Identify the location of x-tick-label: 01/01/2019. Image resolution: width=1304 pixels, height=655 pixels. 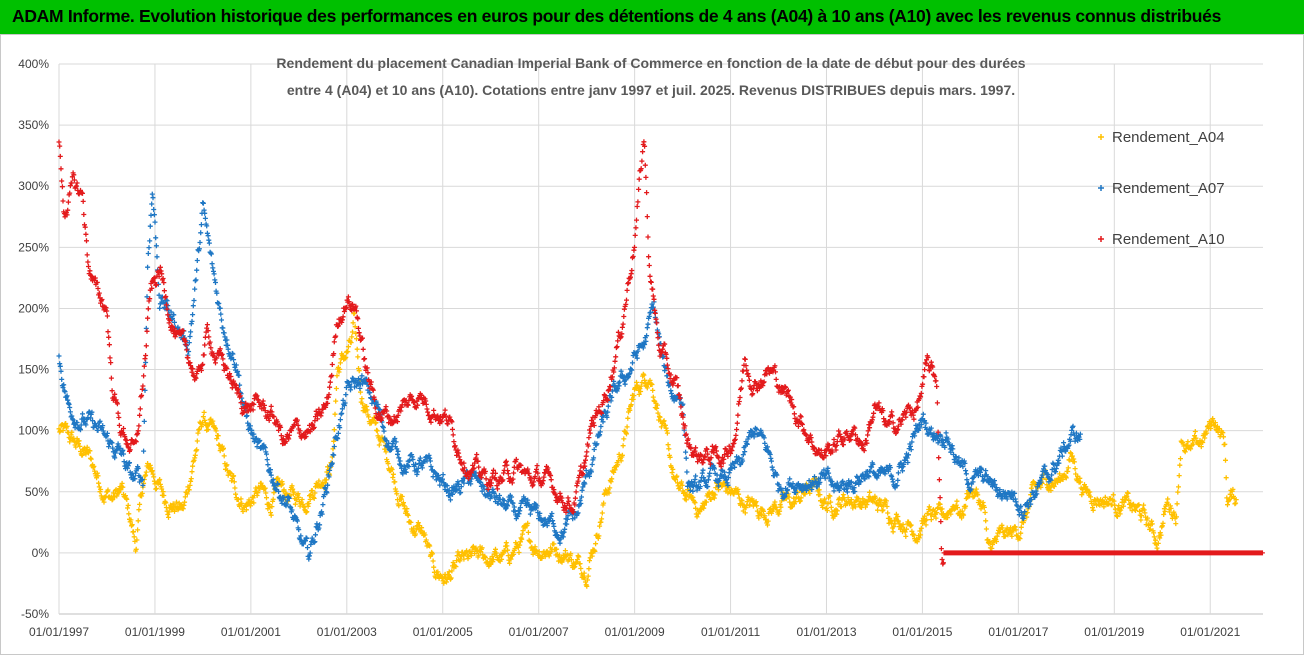
(1114, 632).